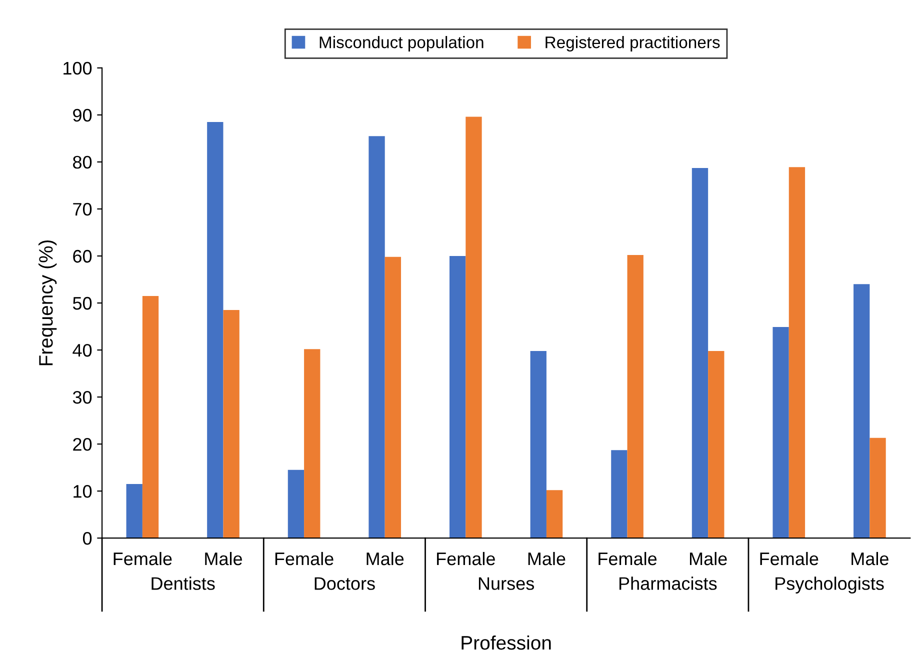  Describe the element at coordinates (183, 583) in the screenshot. I see `text: Dentists` at that location.